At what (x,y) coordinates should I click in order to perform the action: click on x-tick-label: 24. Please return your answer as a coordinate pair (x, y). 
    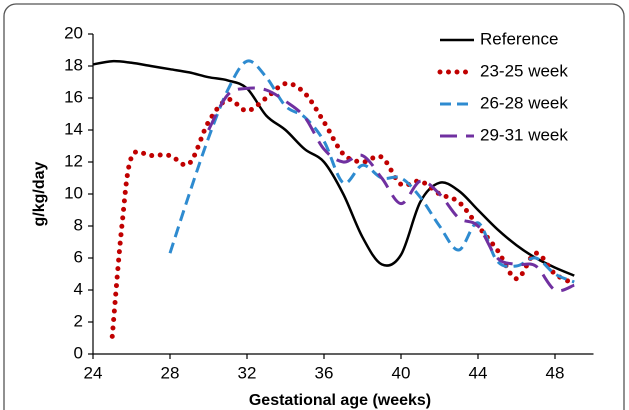
    Looking at the image, I should click on (93, 372).